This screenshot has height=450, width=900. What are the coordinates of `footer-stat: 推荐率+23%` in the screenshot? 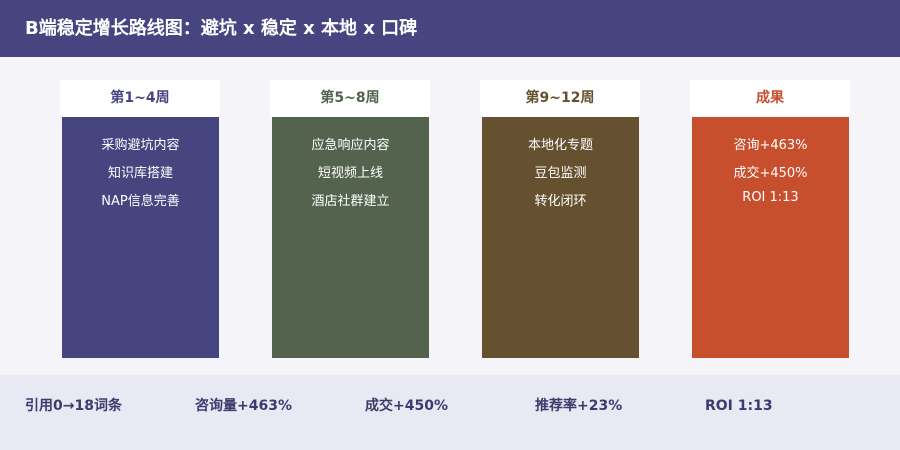 It's located at (579, 406).